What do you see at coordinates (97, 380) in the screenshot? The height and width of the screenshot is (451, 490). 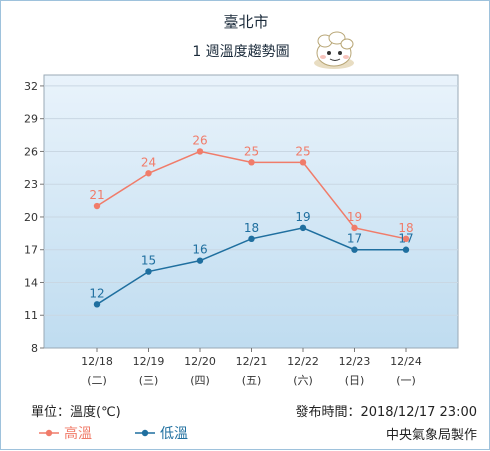 I see `x-tick-weekday: (二)` at bounding box center [97, 380].